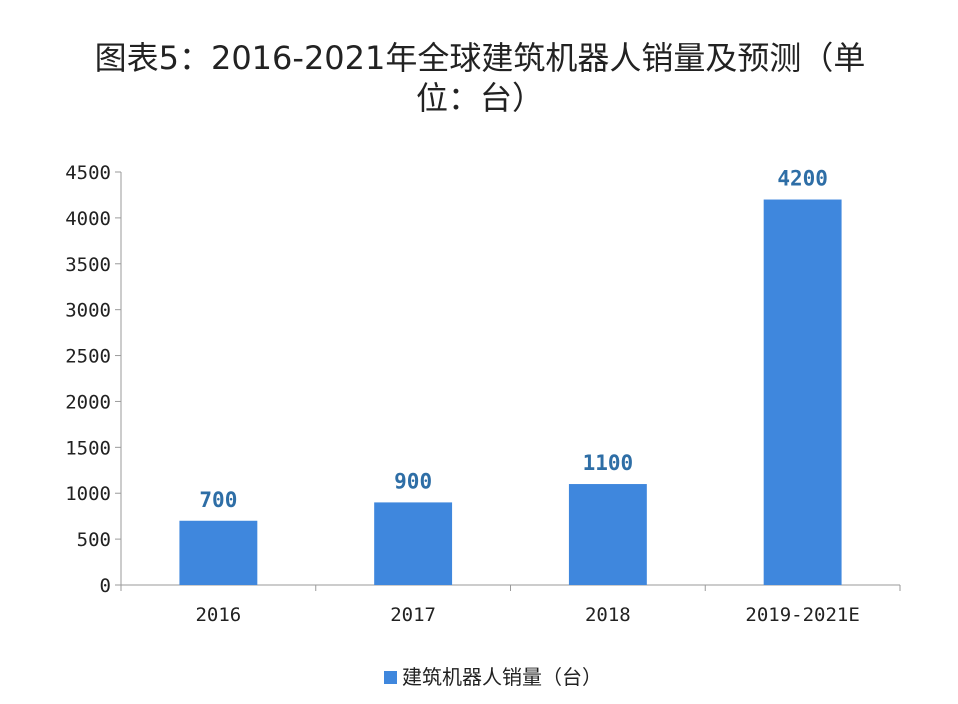 This screenshot has width=958, height=704. What do you see at coordinates (88, 173) in the screenshot?
I see `y-tick-label: 4500` at bounding box center [88, 173].